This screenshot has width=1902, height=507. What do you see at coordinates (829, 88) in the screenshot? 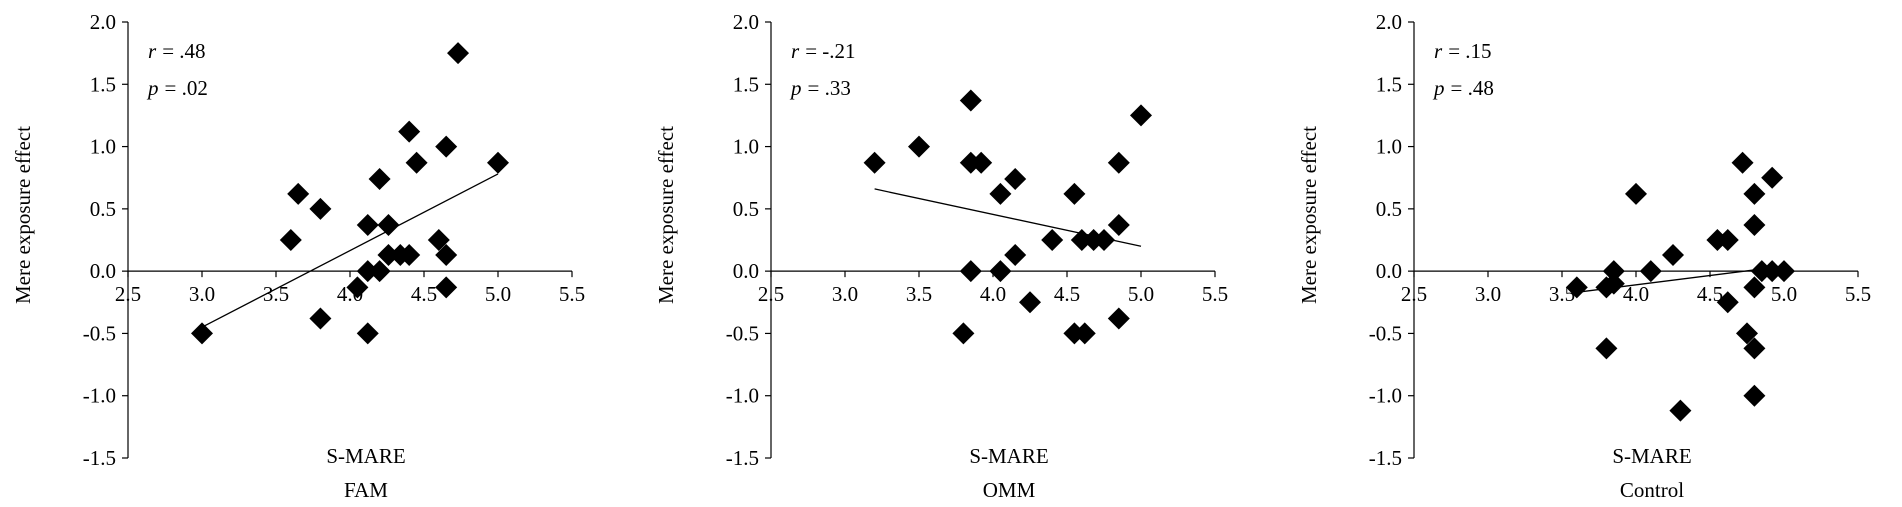
I see `annotation-text: = .33` at bounding box center [829, 88].